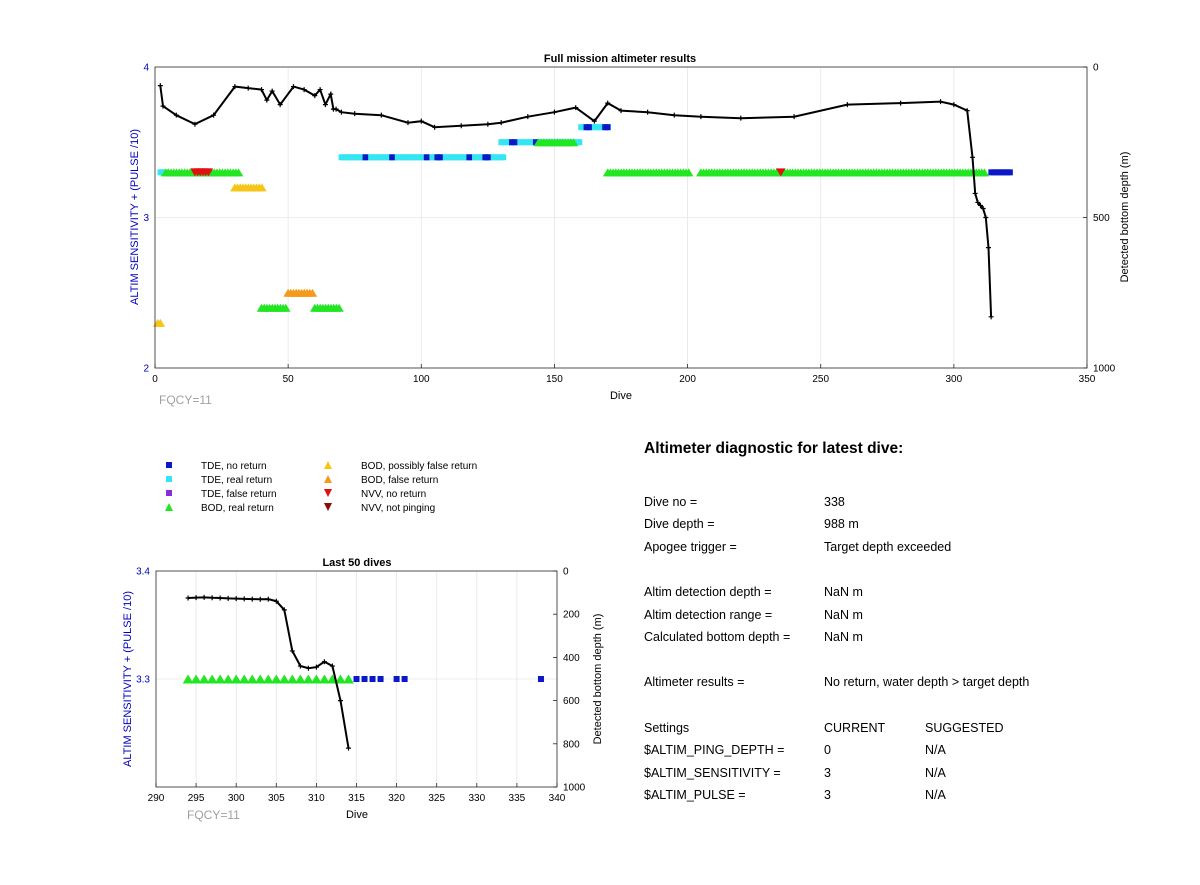 The width and height of the screenshot is (1200, 885). Describe the element at coordinates (357, 793) in the screenshot. I see `bottom-x-ticks: 290 295 300 305 310 315 320 325 330 335 340` at that location.